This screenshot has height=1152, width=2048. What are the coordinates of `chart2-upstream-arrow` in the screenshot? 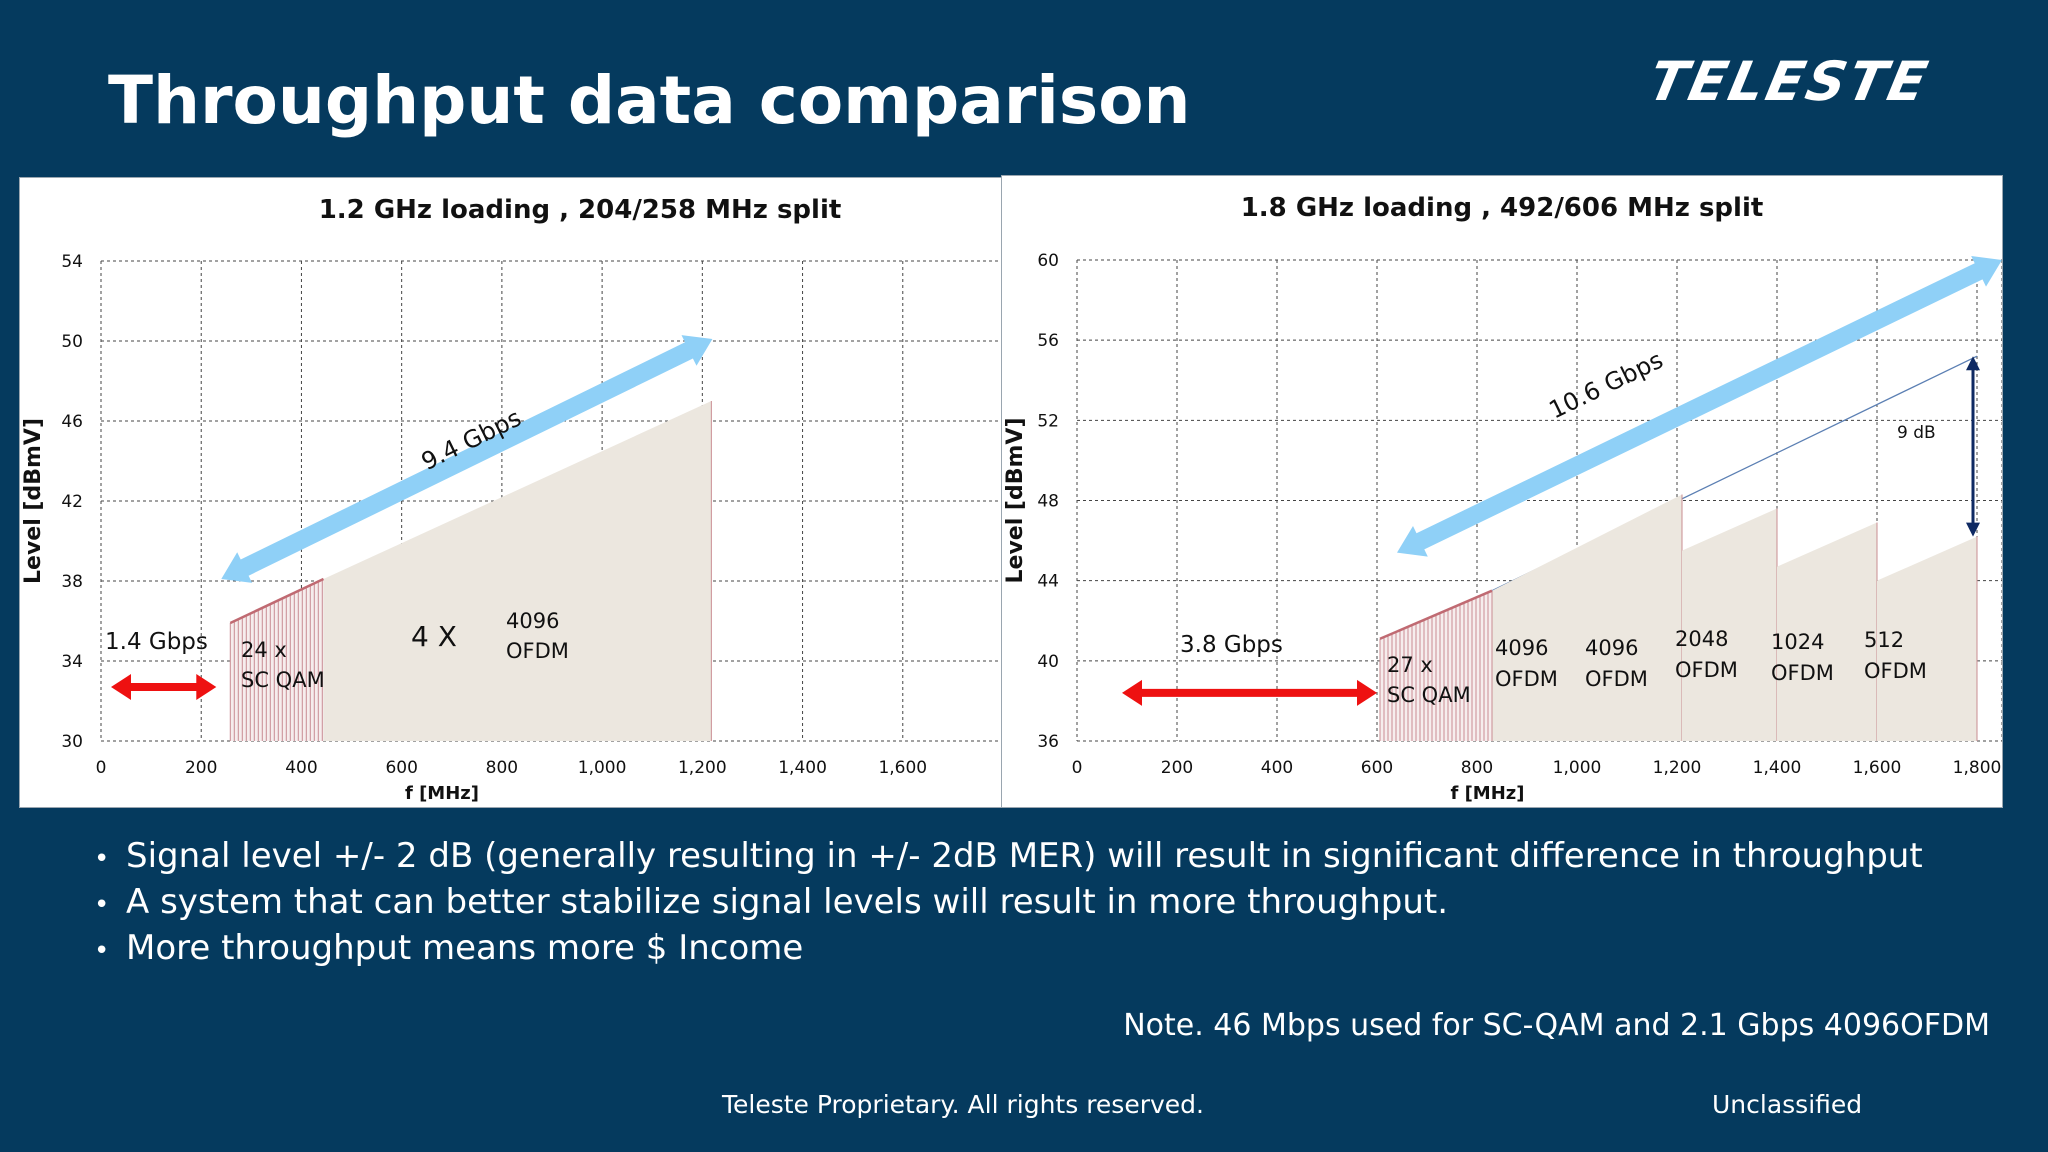 It's located at (1249, 692).